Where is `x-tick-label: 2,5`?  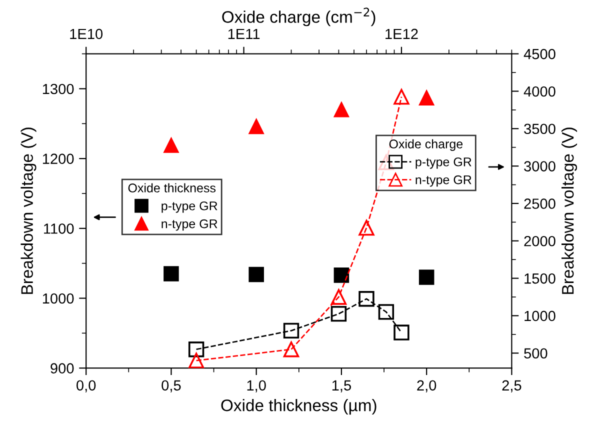 x-tick-label: 2,5 is located at coordinates (512, 386).